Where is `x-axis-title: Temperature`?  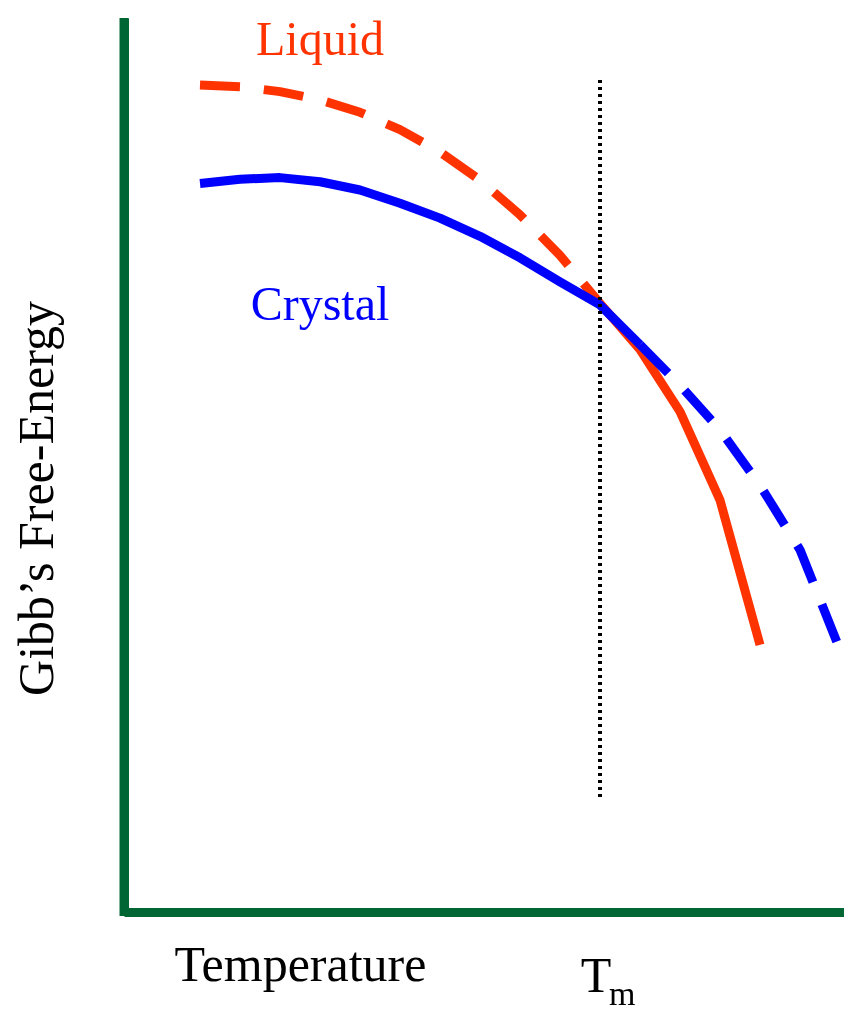 x-axis-title: Temperature is located at coordinates (300, 963).